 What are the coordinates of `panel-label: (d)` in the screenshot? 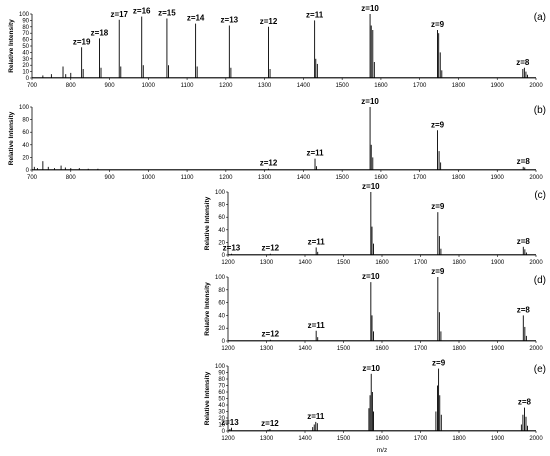 It's located at (540, 280).